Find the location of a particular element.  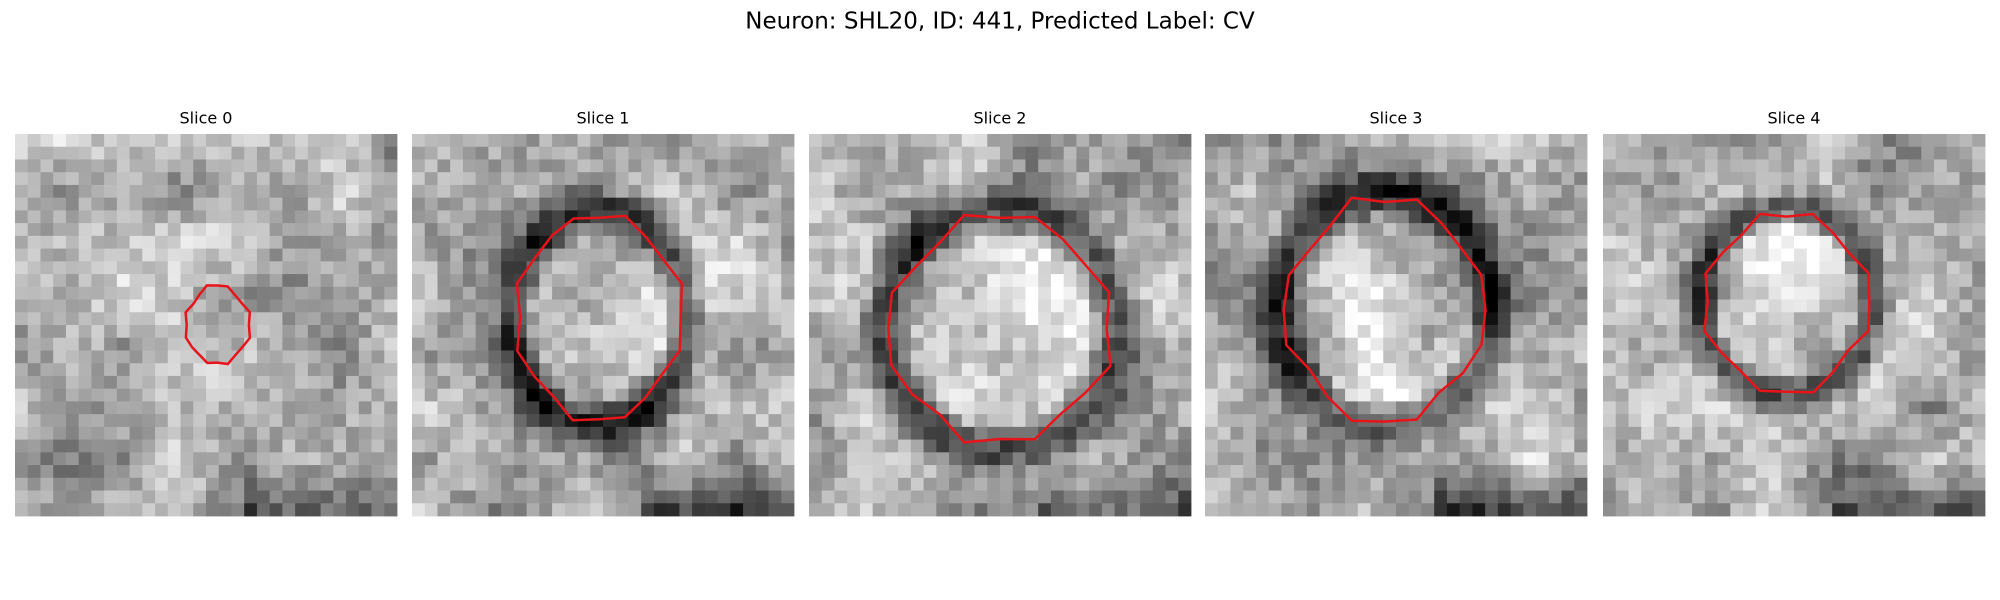

slice-image is located at coordinates (1000, 325).